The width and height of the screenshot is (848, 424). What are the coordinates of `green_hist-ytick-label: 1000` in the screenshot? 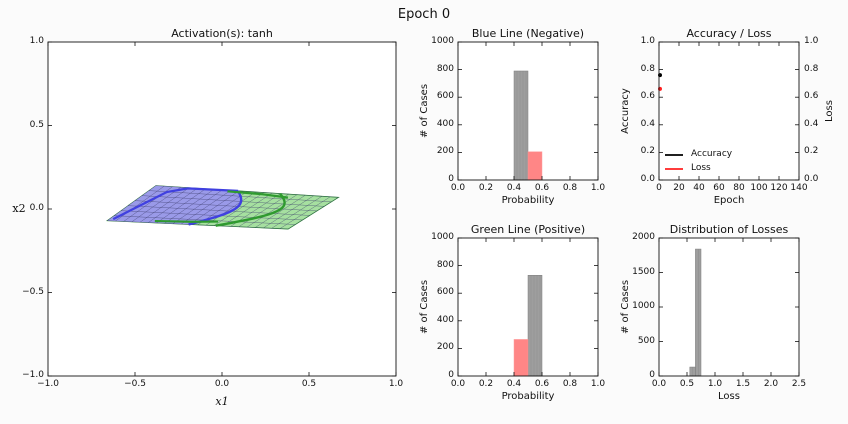 It's located at (442, 237).